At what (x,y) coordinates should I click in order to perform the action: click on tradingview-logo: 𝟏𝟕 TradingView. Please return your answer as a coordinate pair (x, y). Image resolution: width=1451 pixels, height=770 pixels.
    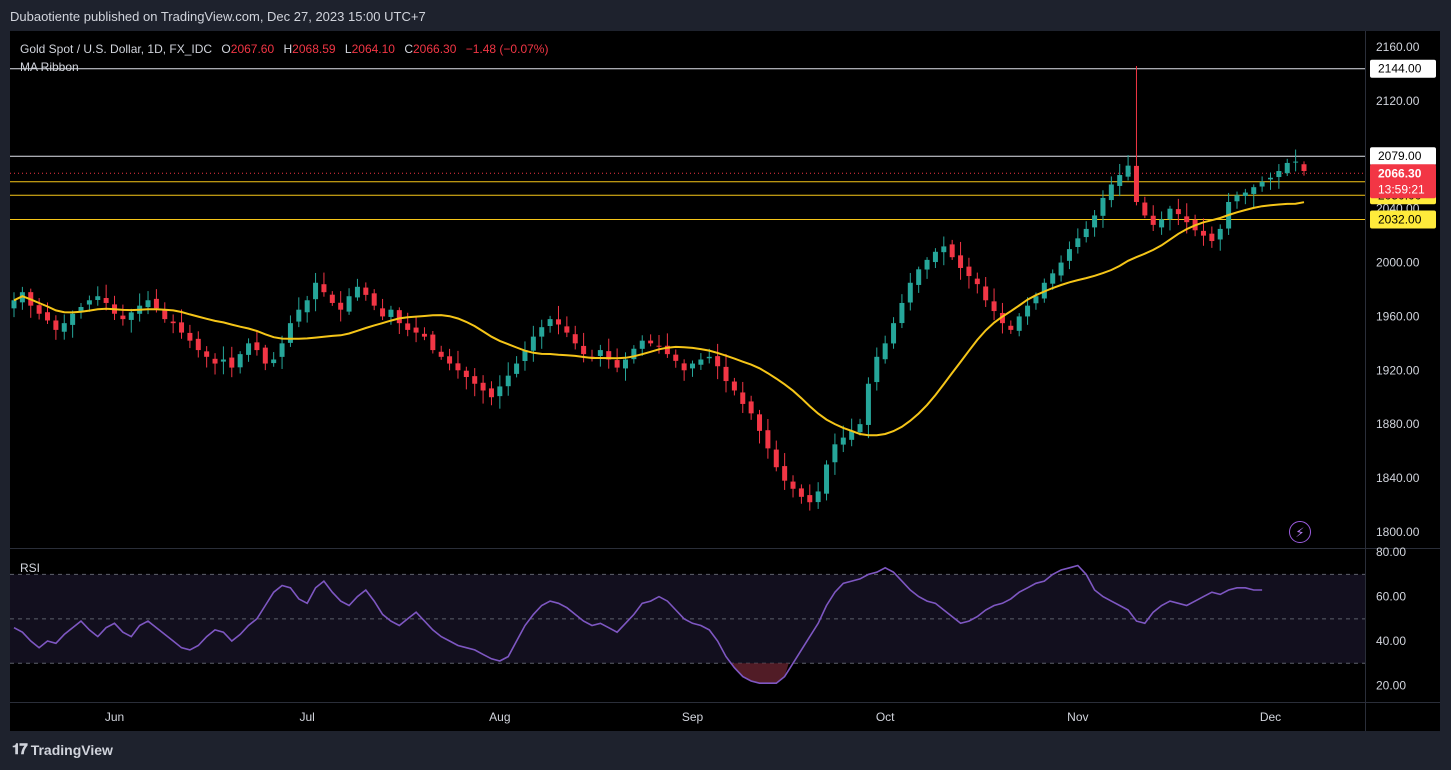
    Looking at the image, I should click on (62, 749).